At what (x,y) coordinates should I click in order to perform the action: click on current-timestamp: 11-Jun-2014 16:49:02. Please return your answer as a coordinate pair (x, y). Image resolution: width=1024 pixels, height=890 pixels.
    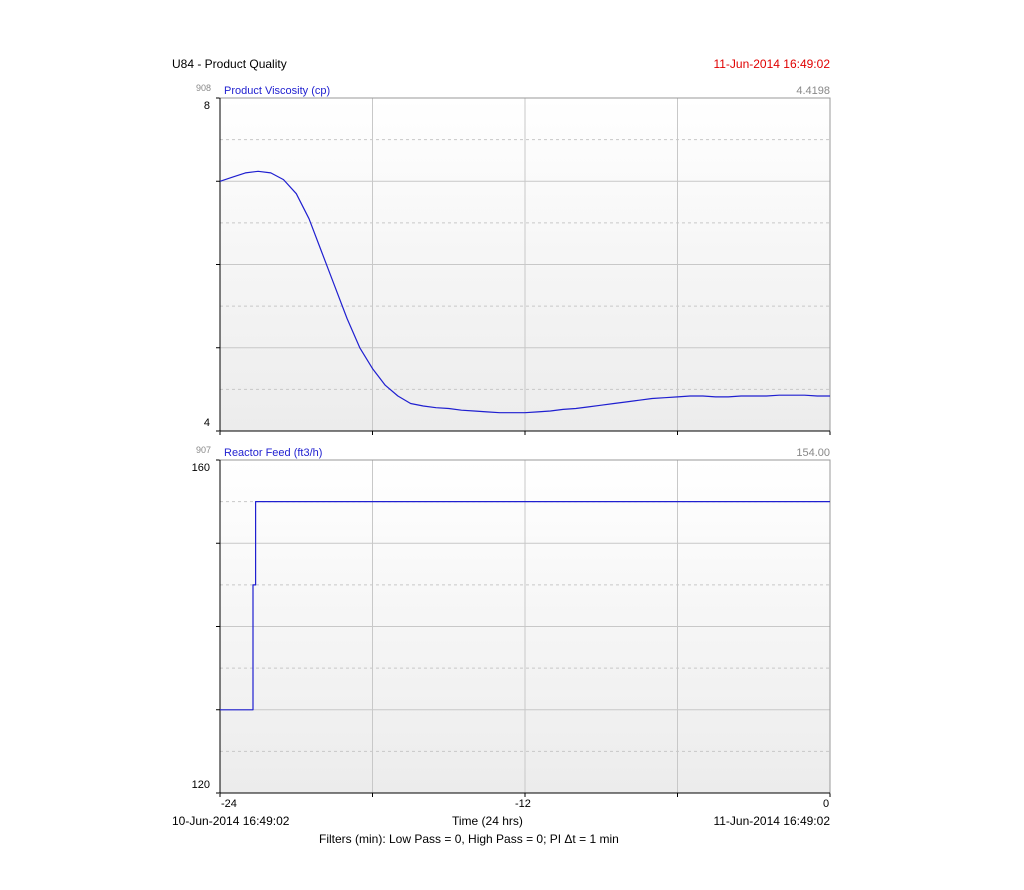
    Looking at the image, I should click on (771, 64).